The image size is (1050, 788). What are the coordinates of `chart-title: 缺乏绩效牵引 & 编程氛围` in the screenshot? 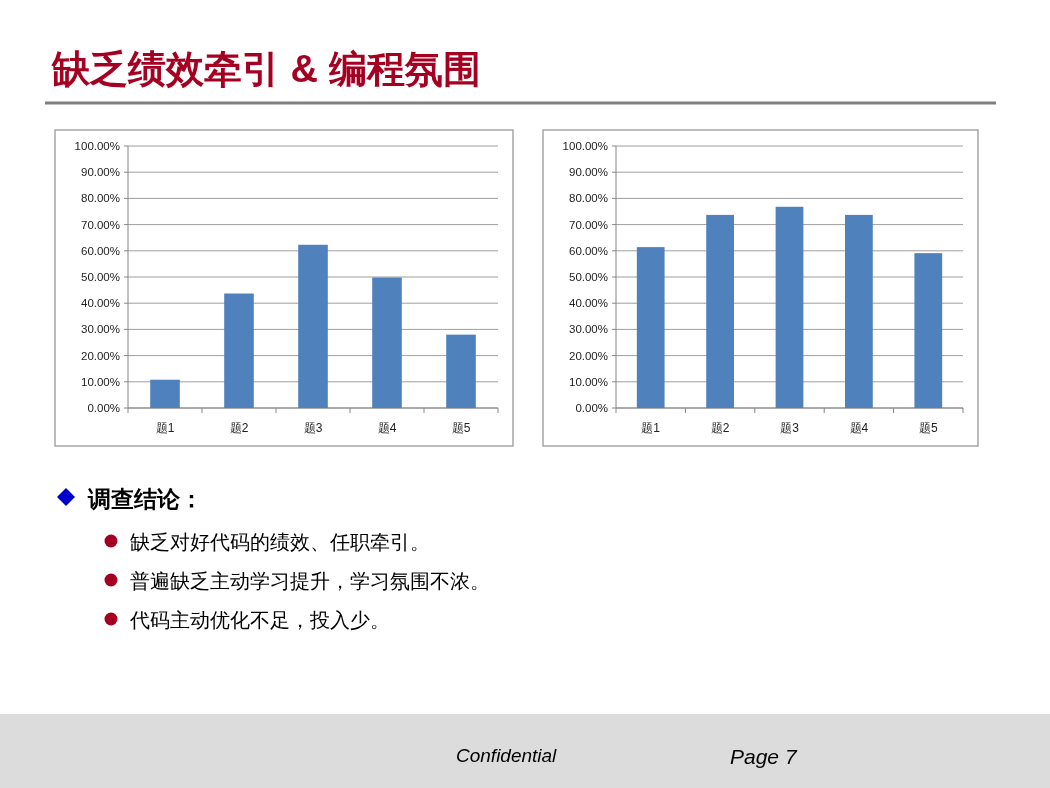 It's located at (266, 69).